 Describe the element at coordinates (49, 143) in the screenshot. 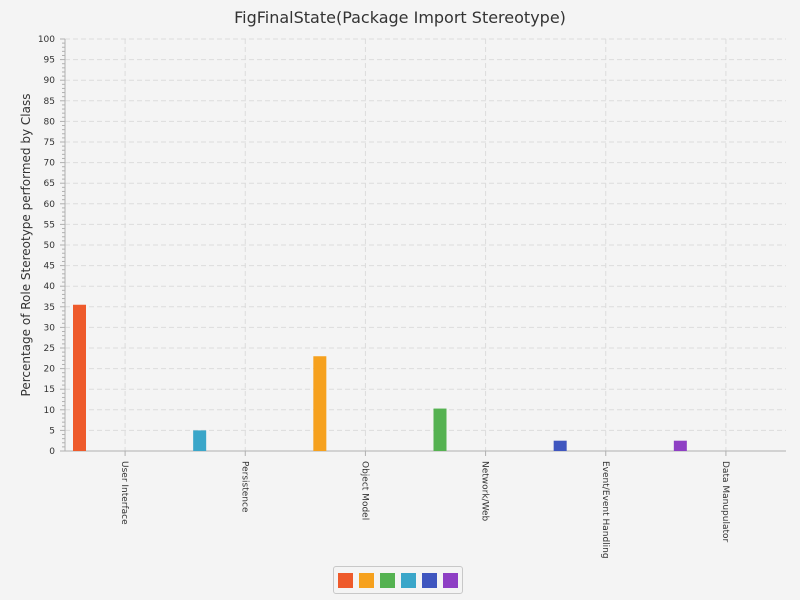

I see `y-tick-label: 75` at that location.